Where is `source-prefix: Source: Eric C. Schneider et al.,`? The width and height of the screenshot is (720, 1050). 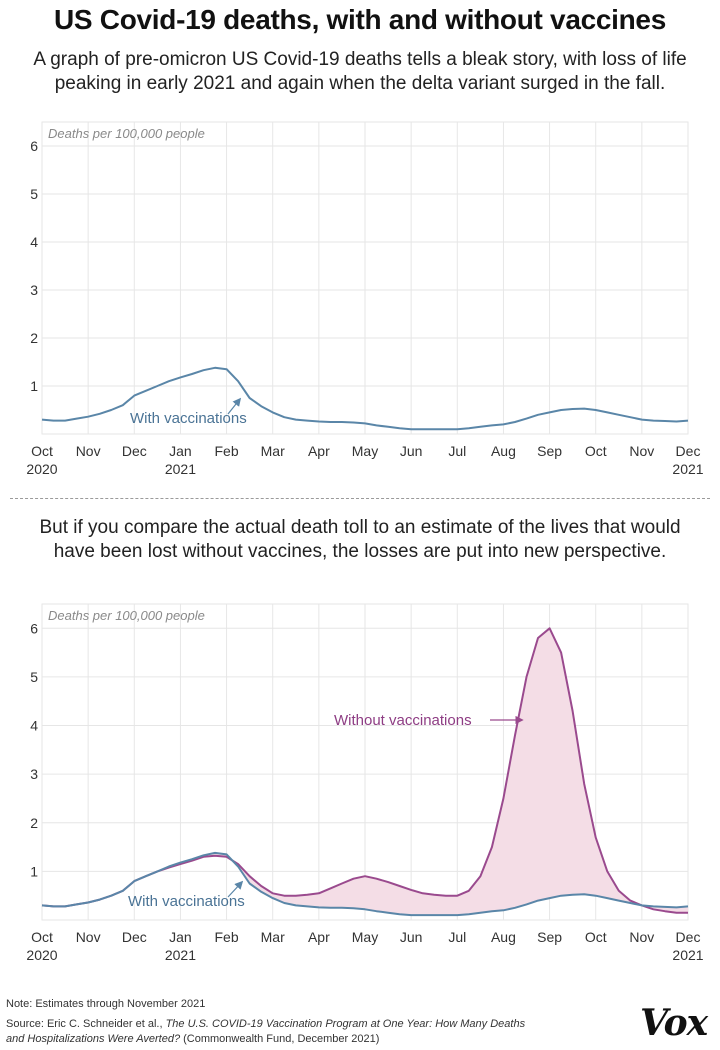
source-prefix: Source: Eric C. Schneider et al., is located at coordinates (84, 1024).